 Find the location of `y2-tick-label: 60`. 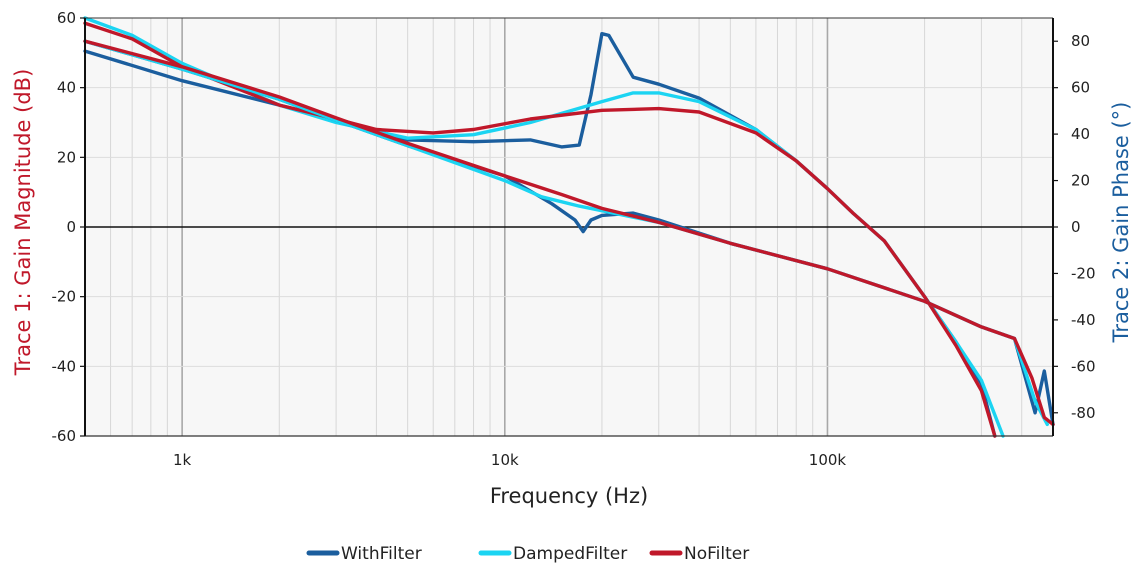

y2-tick-label: 60 is located at coordinates (1080, 88).